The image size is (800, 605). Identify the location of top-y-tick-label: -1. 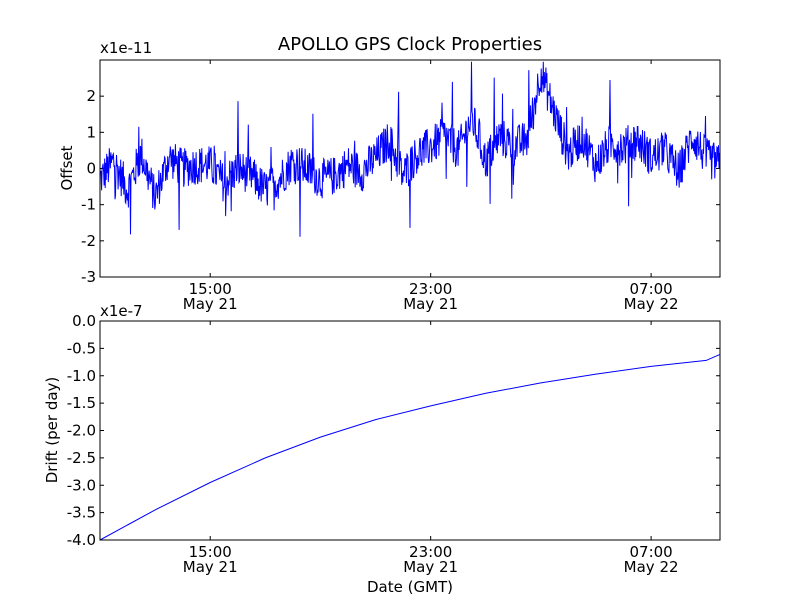
(88, 205).